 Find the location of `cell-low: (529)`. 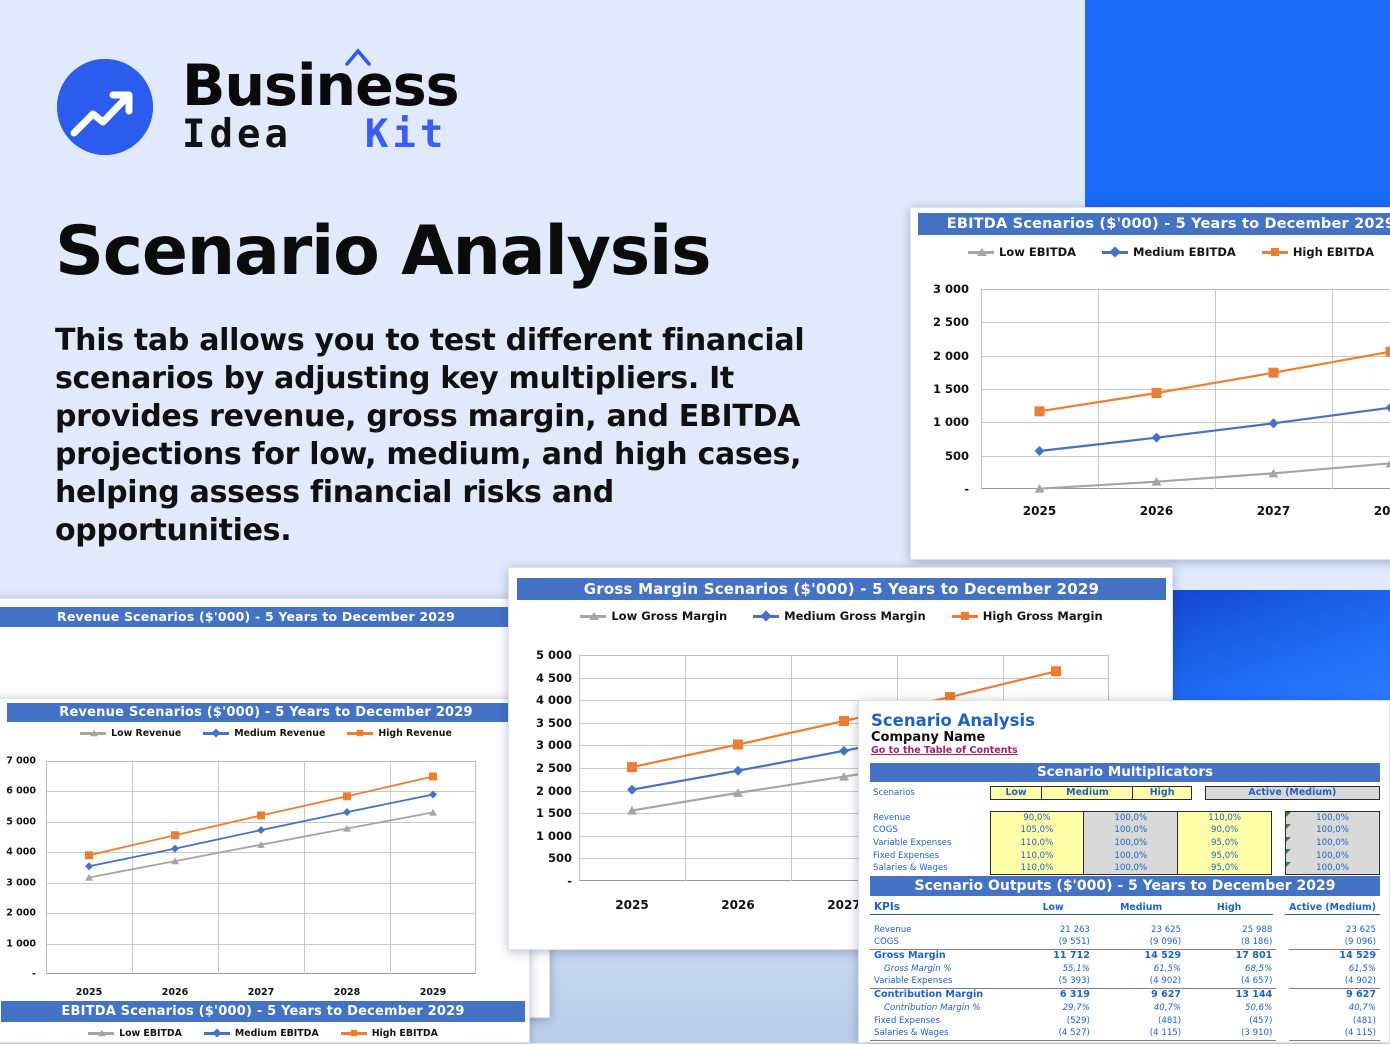

cell-low: (529) is located at coordinates (1048, 1020).